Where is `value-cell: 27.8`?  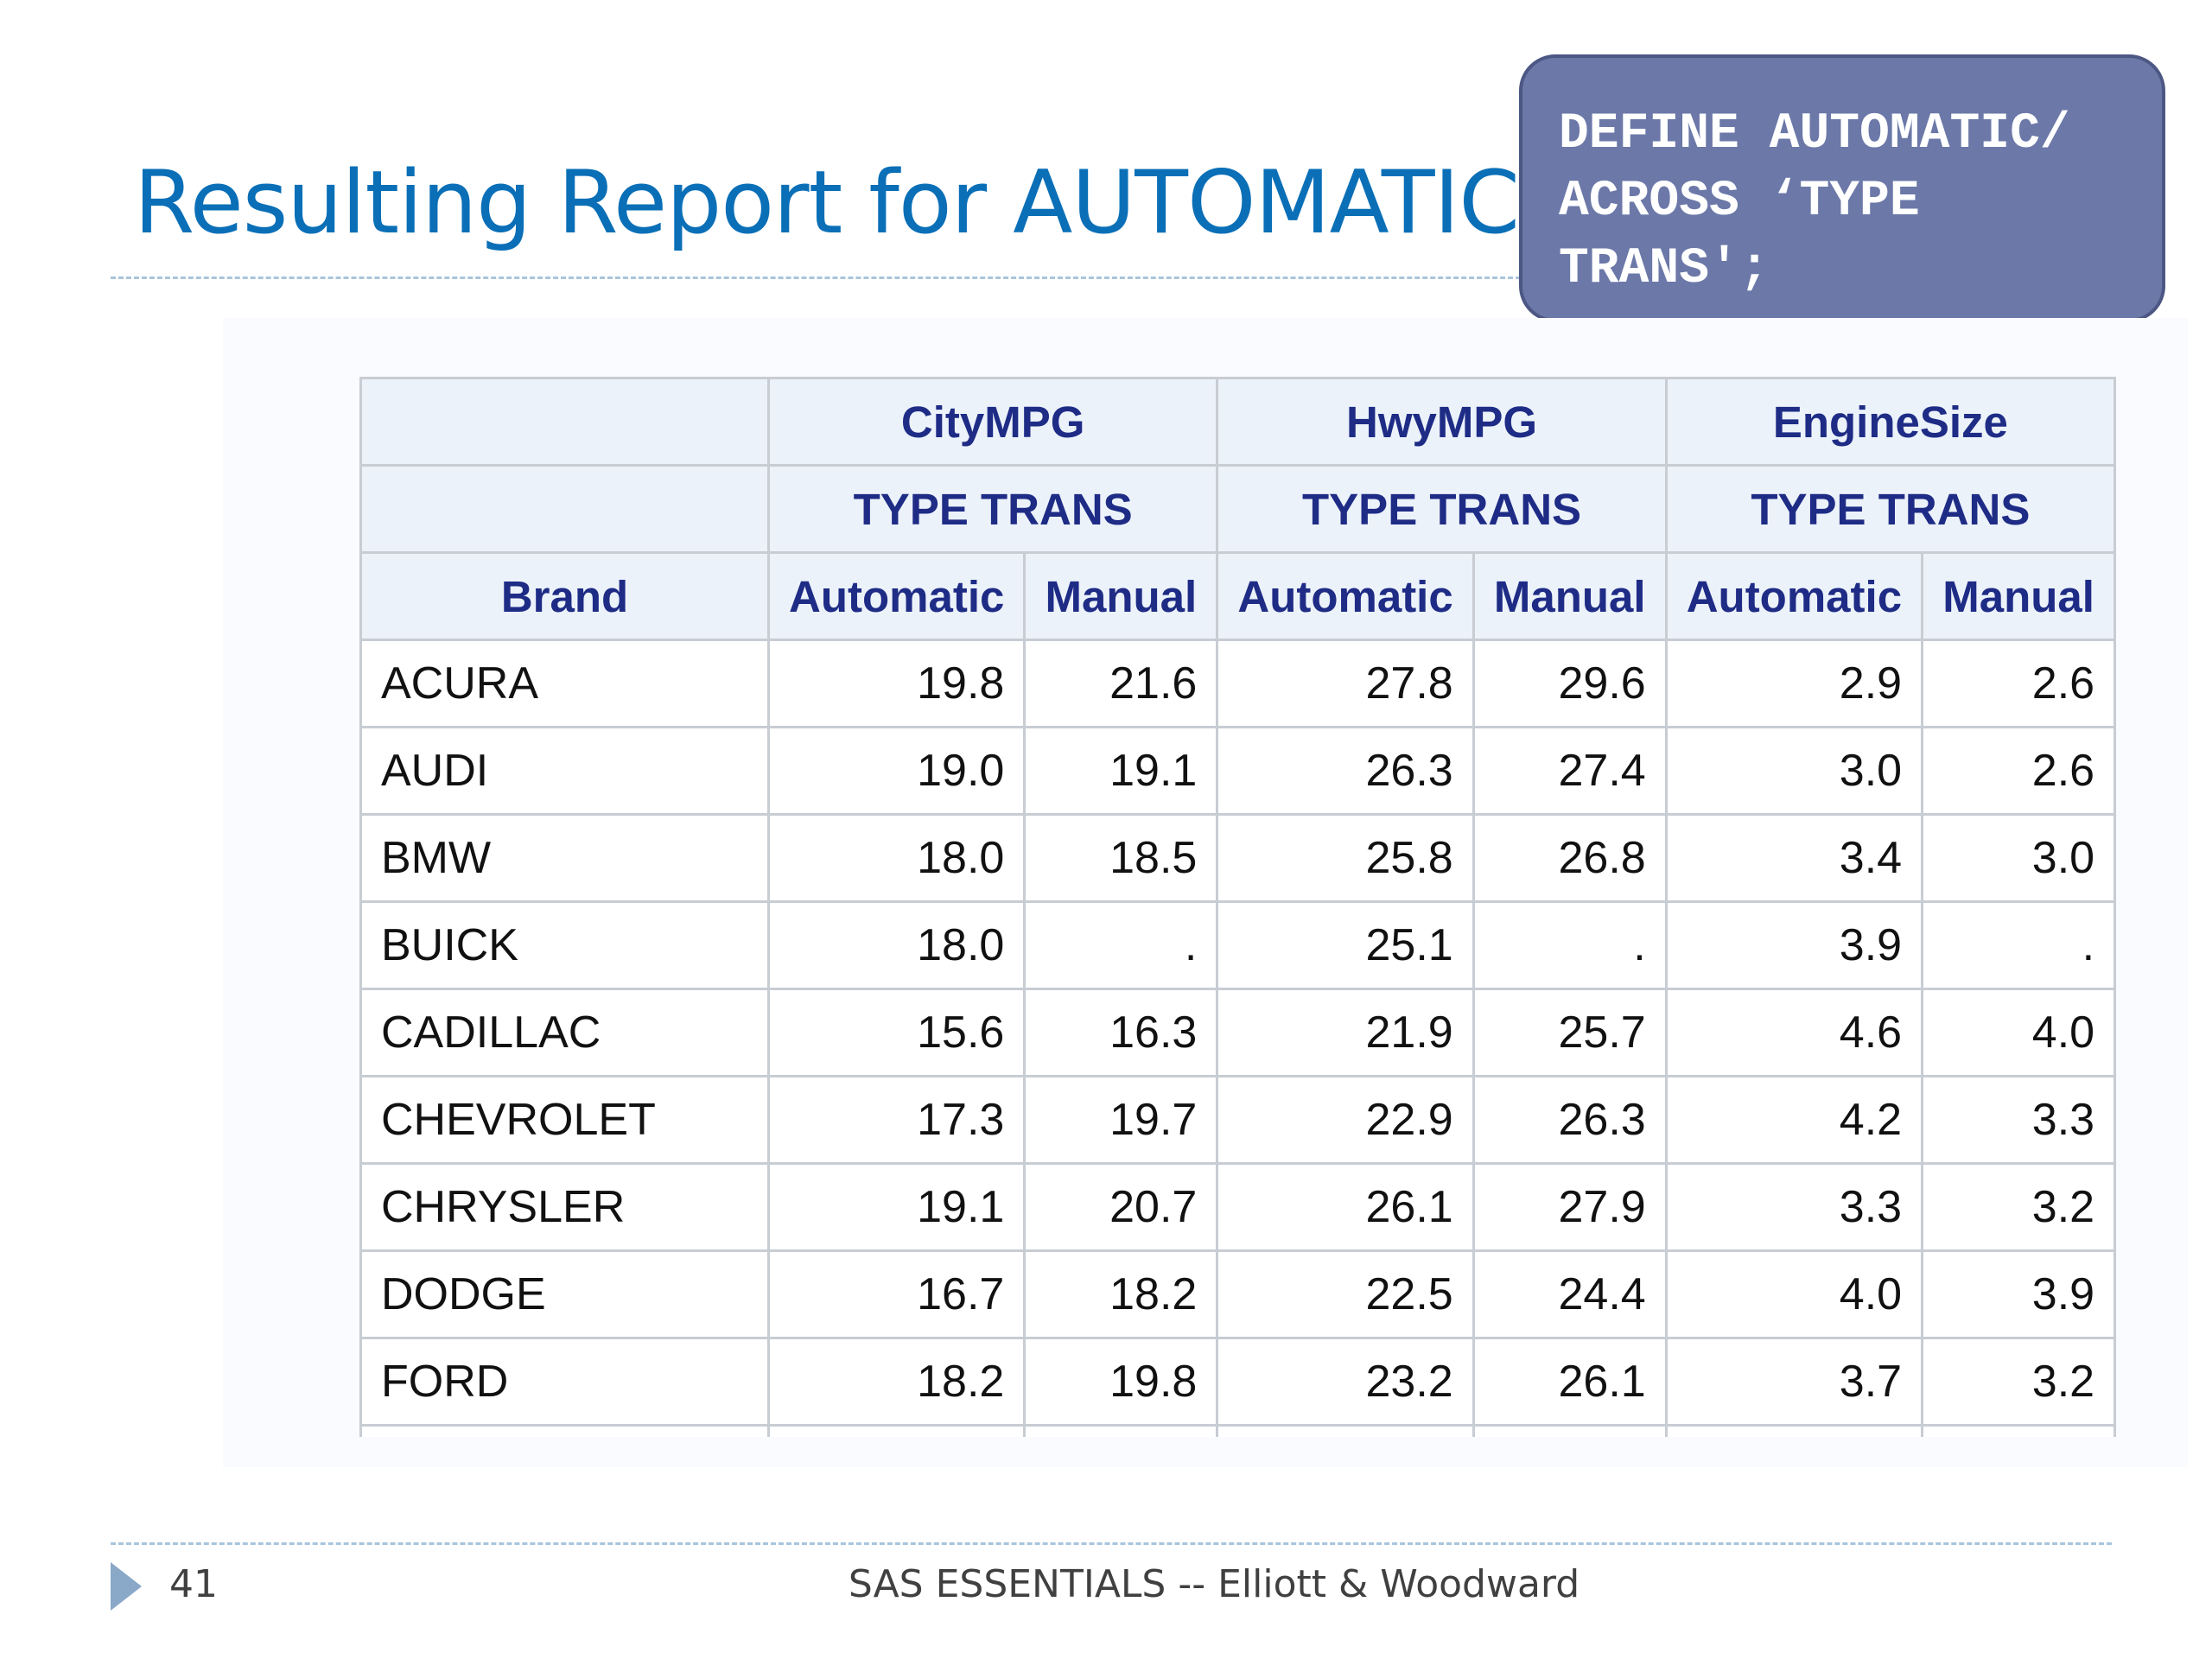
value-cell: 27.8 is located at coordinates (1345, 683).